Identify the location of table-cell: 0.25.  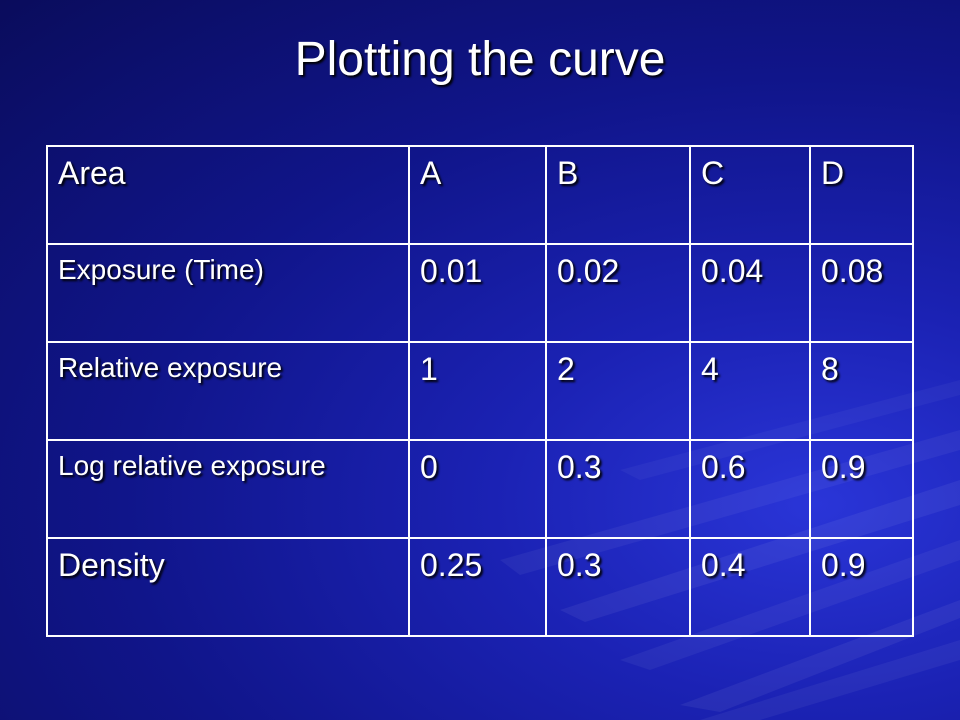
(477, 587).